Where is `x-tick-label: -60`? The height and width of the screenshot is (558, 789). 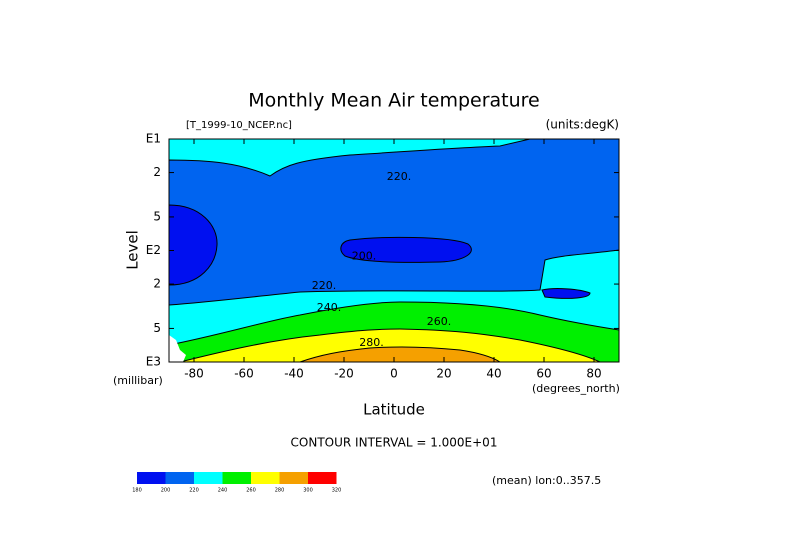 x-tick-label: -60 is located at coordinates (244, 374).